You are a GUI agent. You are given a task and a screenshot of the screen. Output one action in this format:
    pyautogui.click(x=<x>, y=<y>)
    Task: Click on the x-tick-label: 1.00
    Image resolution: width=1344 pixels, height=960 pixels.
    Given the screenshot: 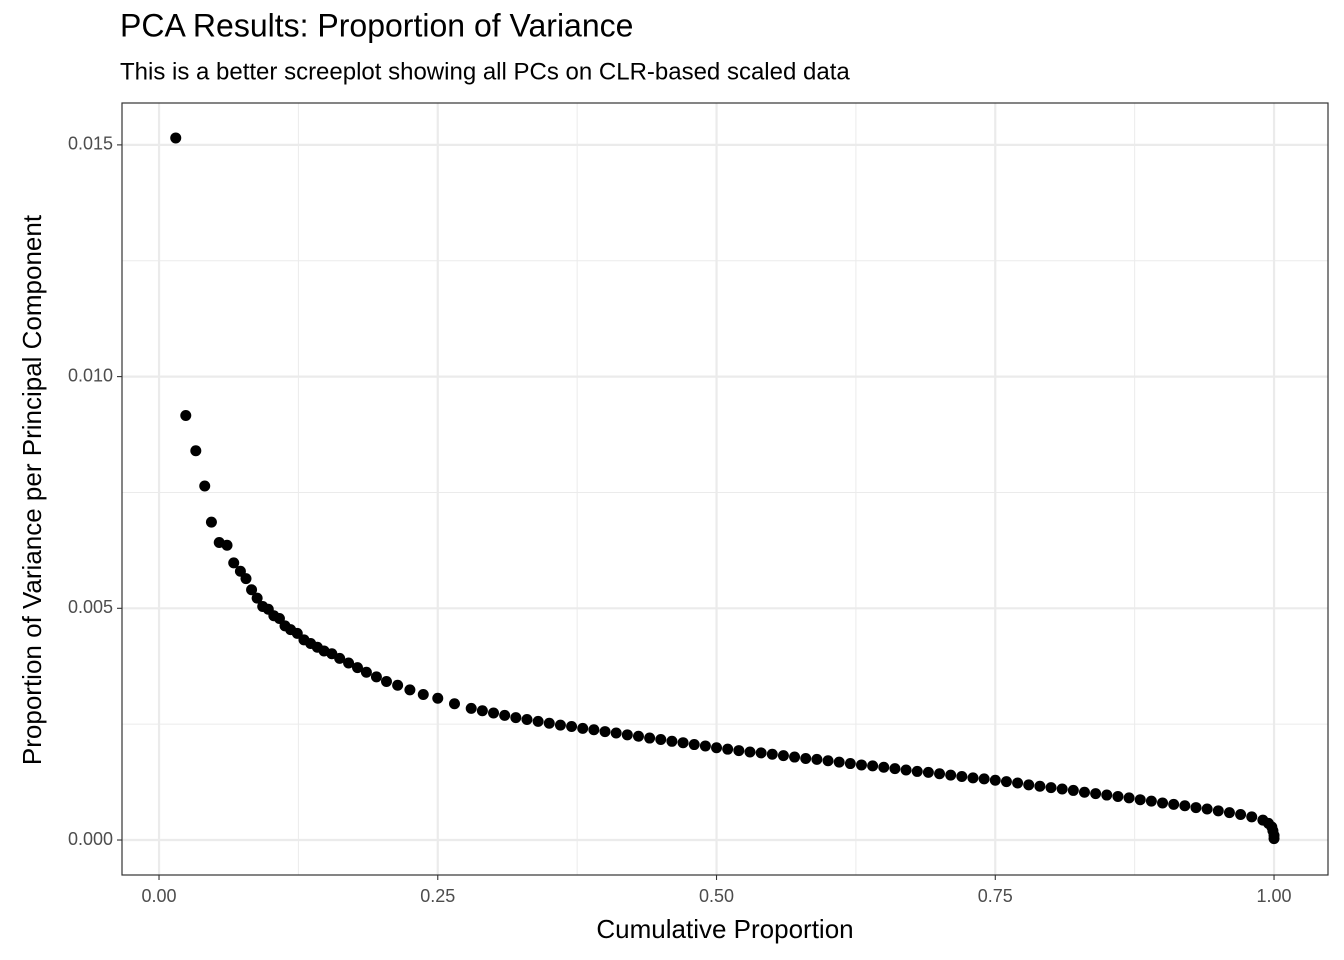 What is the action you would take?
    pyautogui.click(x=1274, y=896)
    